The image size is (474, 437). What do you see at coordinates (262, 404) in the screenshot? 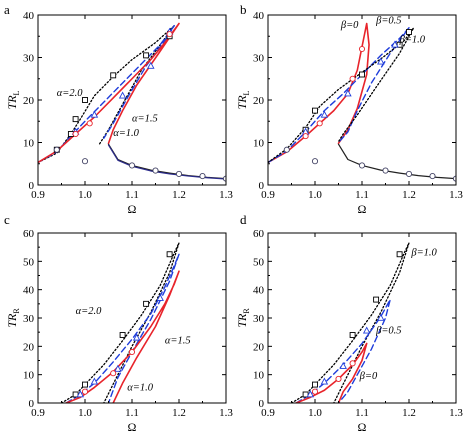
I see `y-tick-label: 0` at bounding box center [262, 404].